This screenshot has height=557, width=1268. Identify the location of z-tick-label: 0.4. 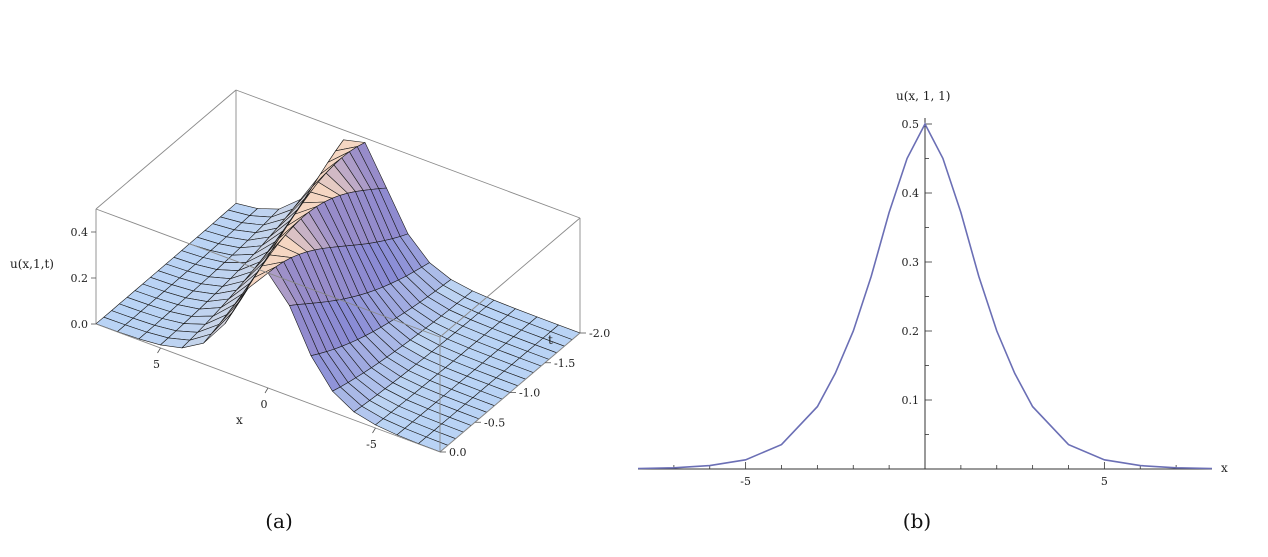
(80, 232).